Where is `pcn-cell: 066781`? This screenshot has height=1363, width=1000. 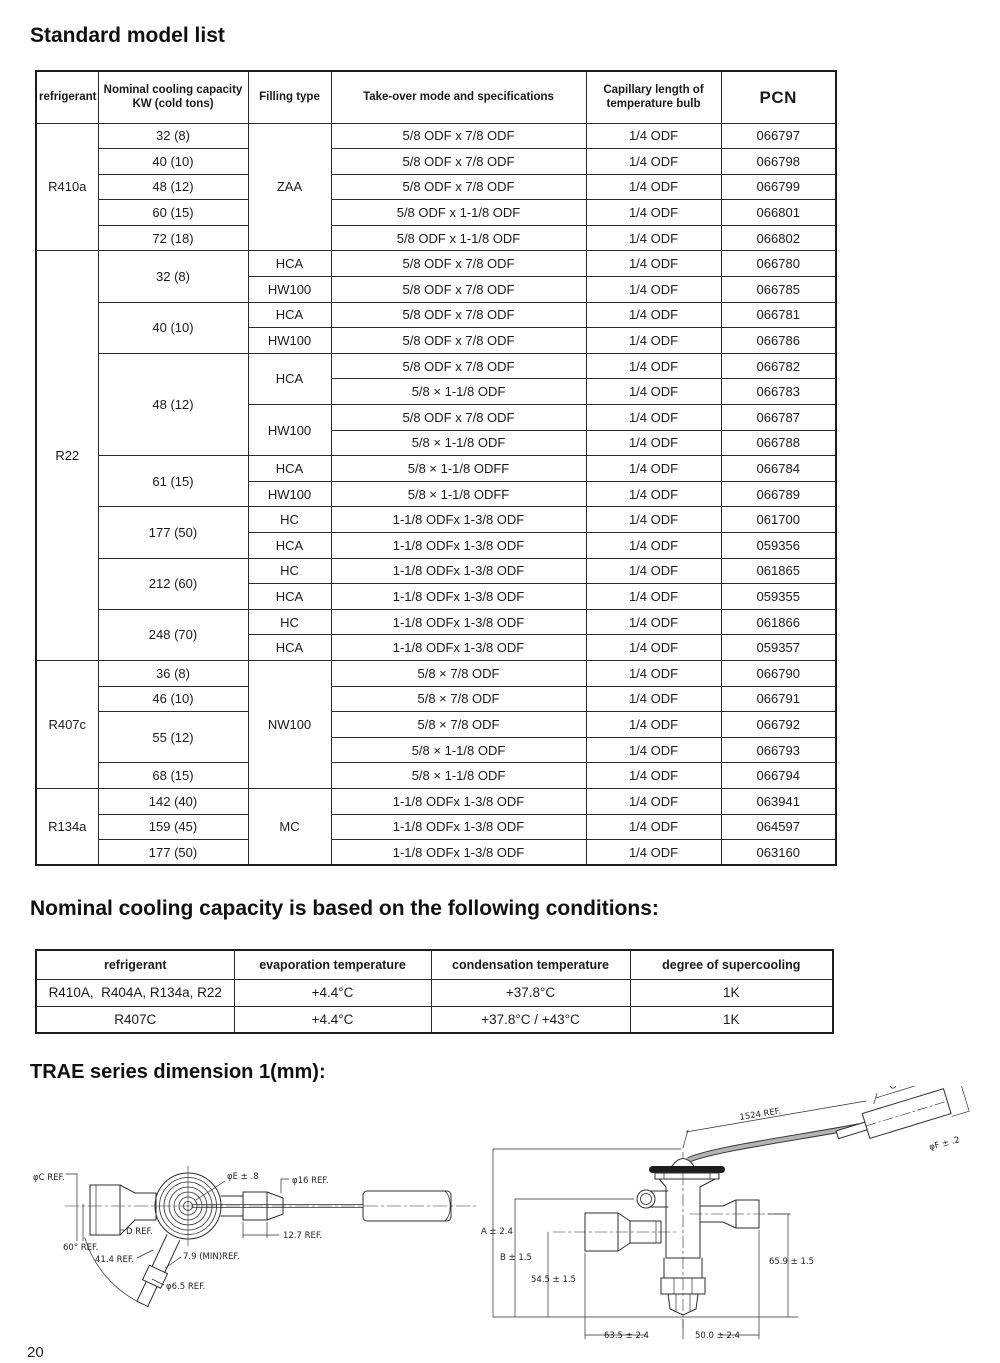 pcn-cell: 066781 is located at coordinates (778, 315).